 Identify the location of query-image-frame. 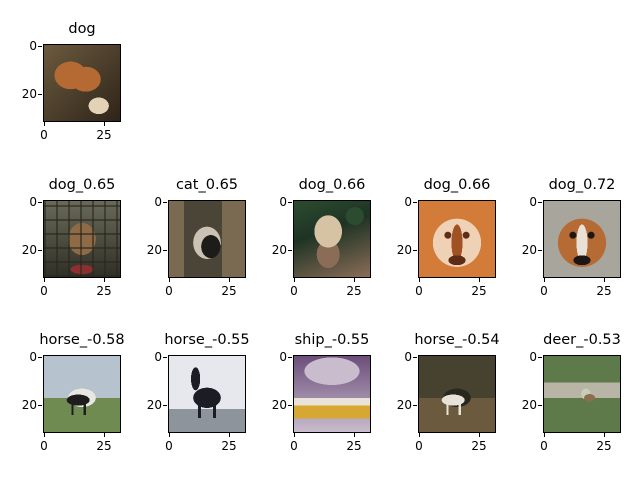
(82, 83).